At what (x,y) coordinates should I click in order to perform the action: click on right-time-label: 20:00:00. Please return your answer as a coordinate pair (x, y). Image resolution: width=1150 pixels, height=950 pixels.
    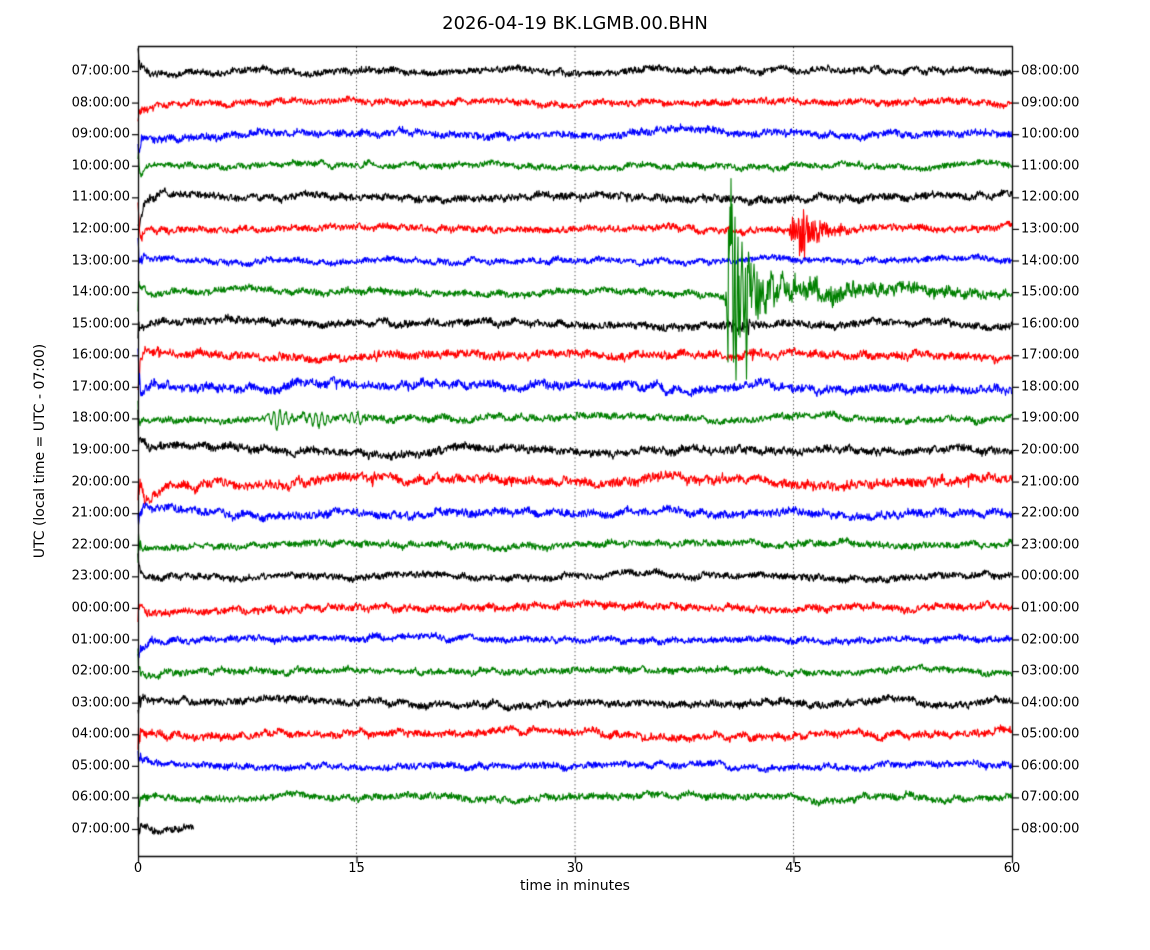
    Looking at the image, I should click on (1050, 450).